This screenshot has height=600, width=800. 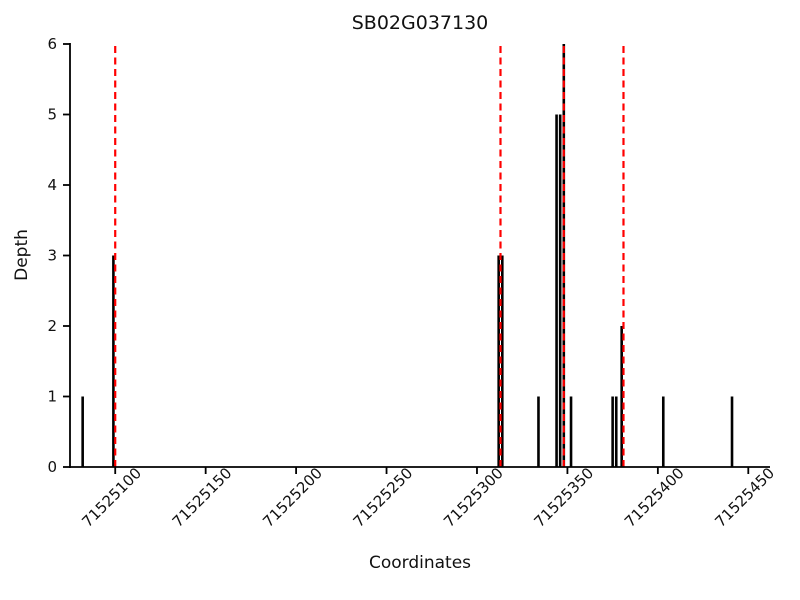 What do you see at coordinates (52, 115) in the screenshot?
I see `y-tick-label: 5` at bounding box center [52, 115].